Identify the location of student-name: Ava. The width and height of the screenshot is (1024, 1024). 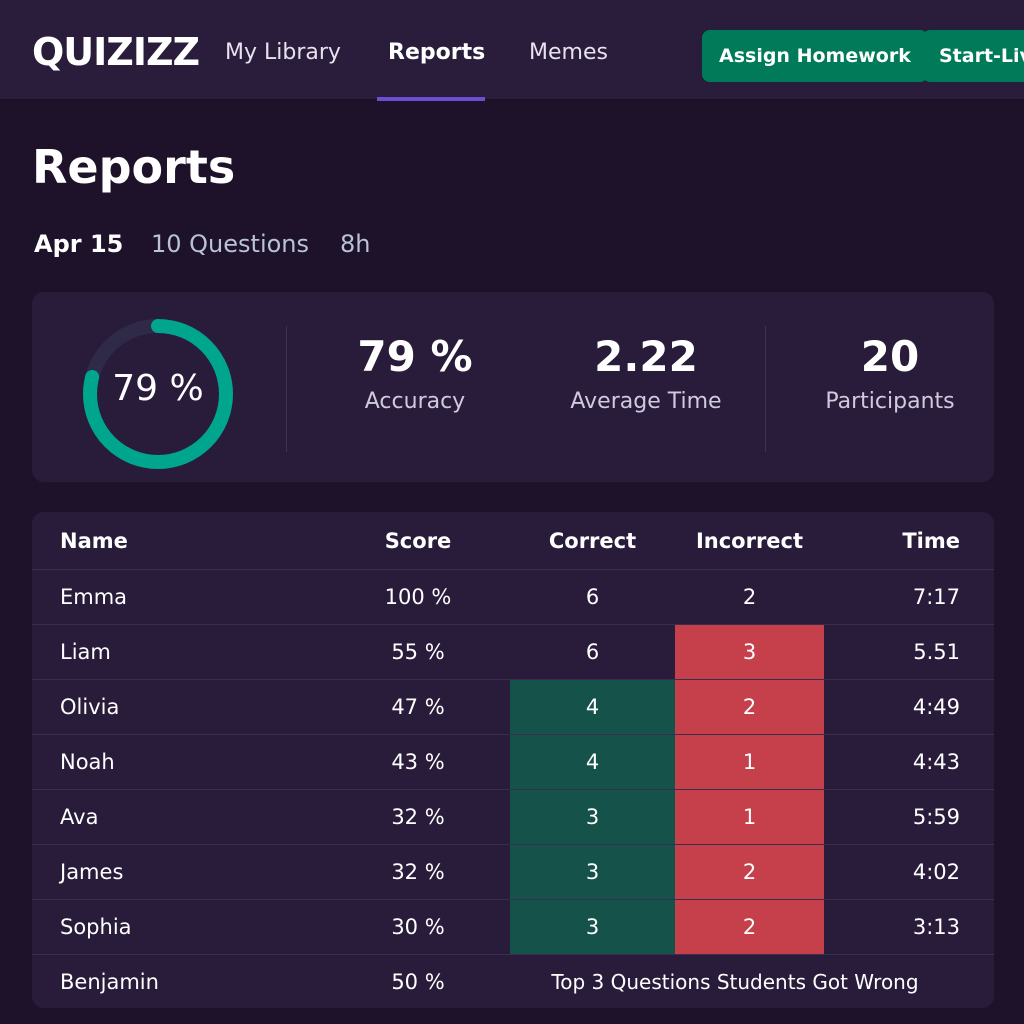
(79, 817).